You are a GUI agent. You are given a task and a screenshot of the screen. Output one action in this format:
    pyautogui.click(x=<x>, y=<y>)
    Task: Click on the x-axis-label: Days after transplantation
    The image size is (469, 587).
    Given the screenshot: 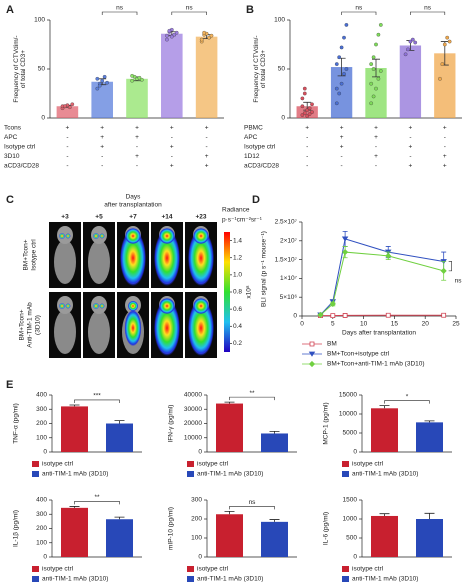 What is the action you would take?
    pyautogui.click(x=379, y=333)
    